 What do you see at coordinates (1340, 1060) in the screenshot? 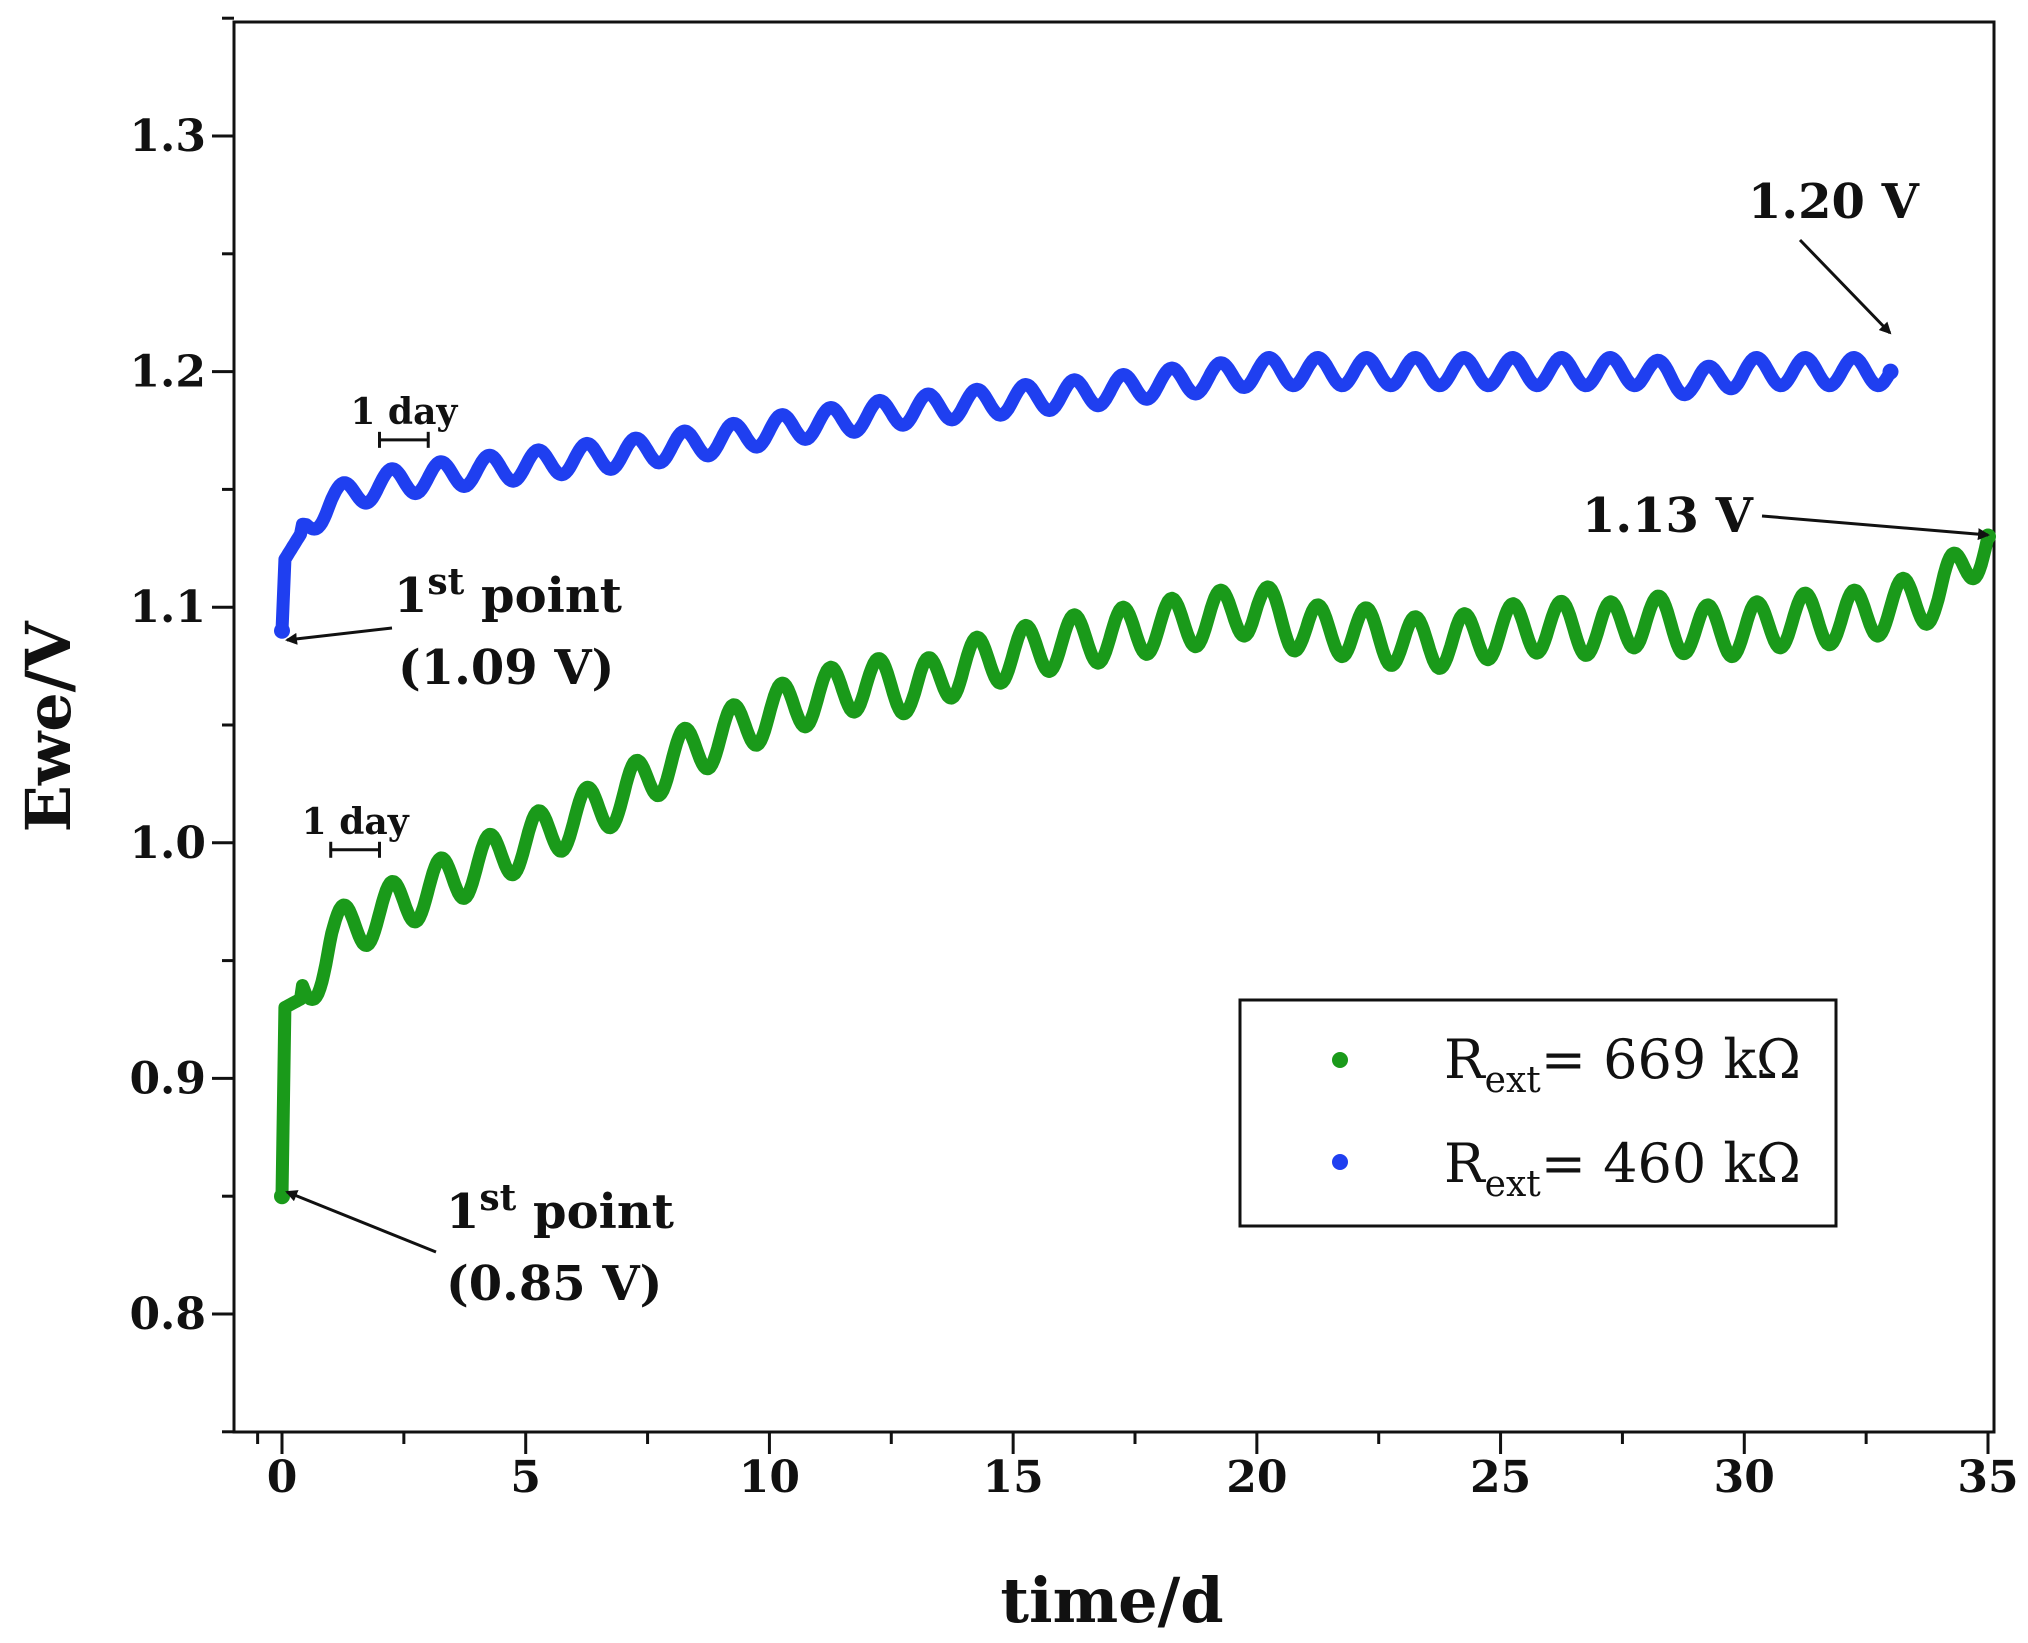
I see `legend-marker-green` at bounding box center [1340, 1060].